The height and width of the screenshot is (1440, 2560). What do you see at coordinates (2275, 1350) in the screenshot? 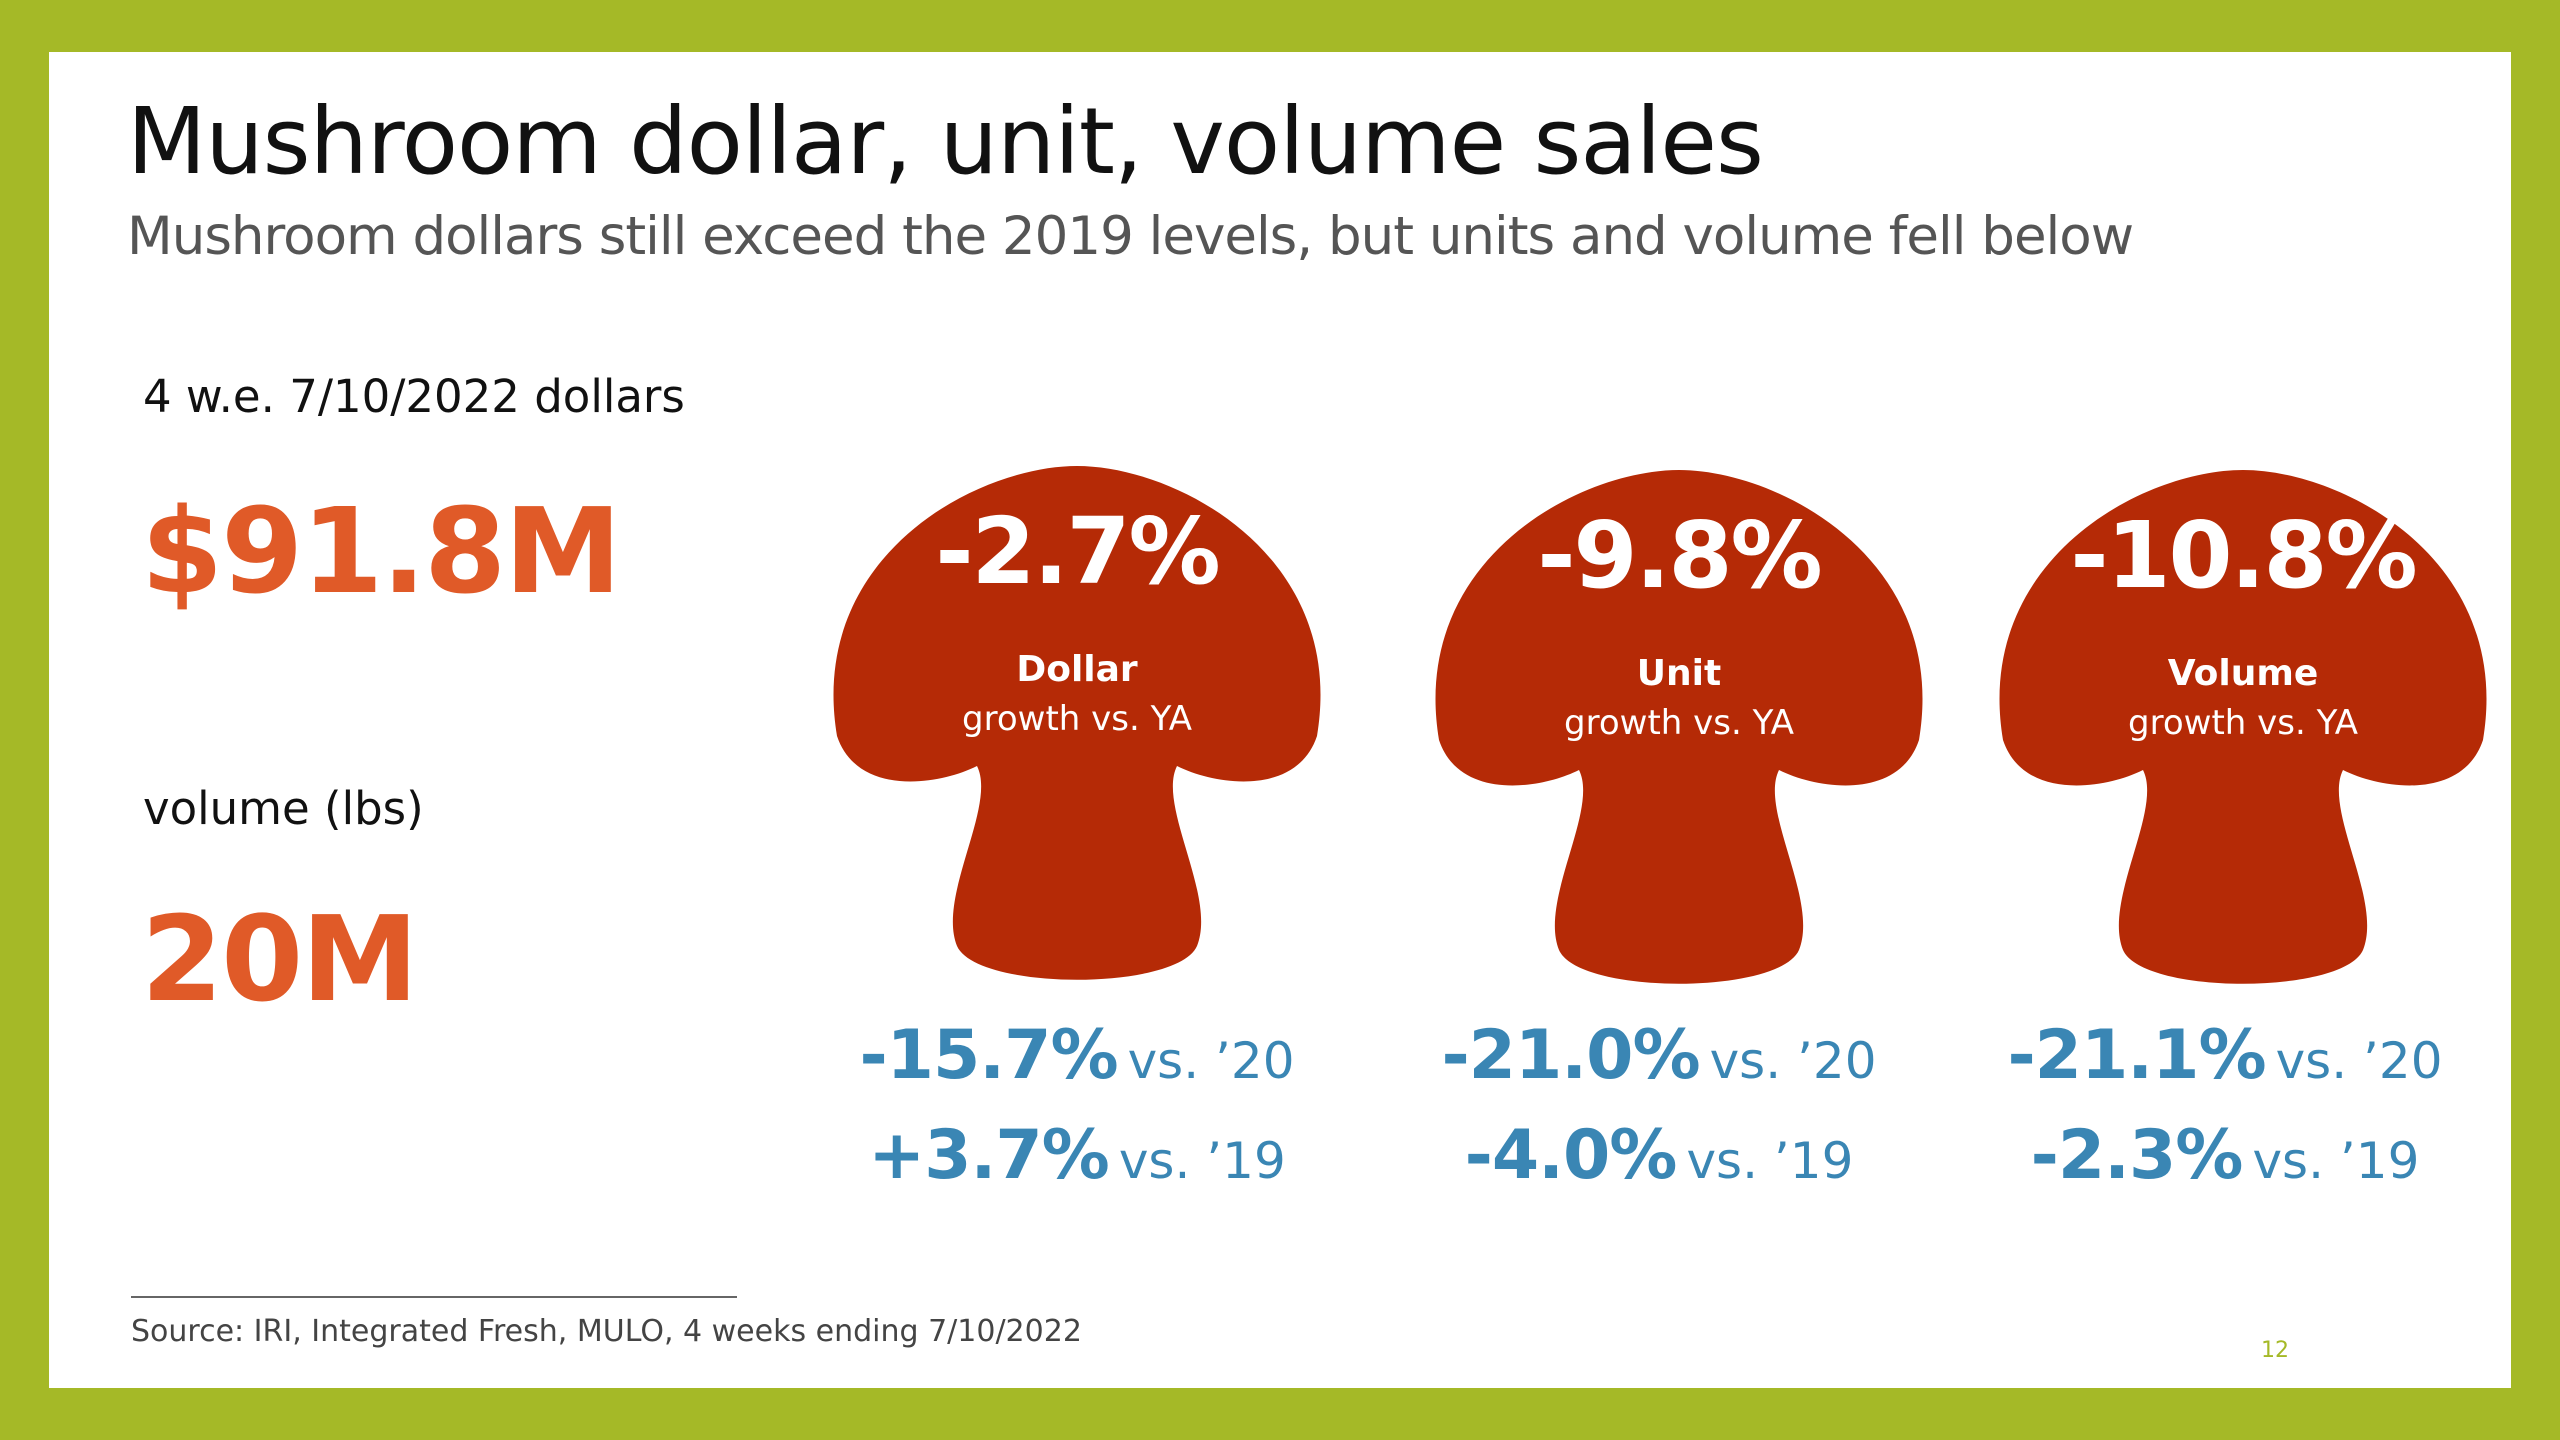
I see `page-number: 12` at bounding box center [2275, 1350].